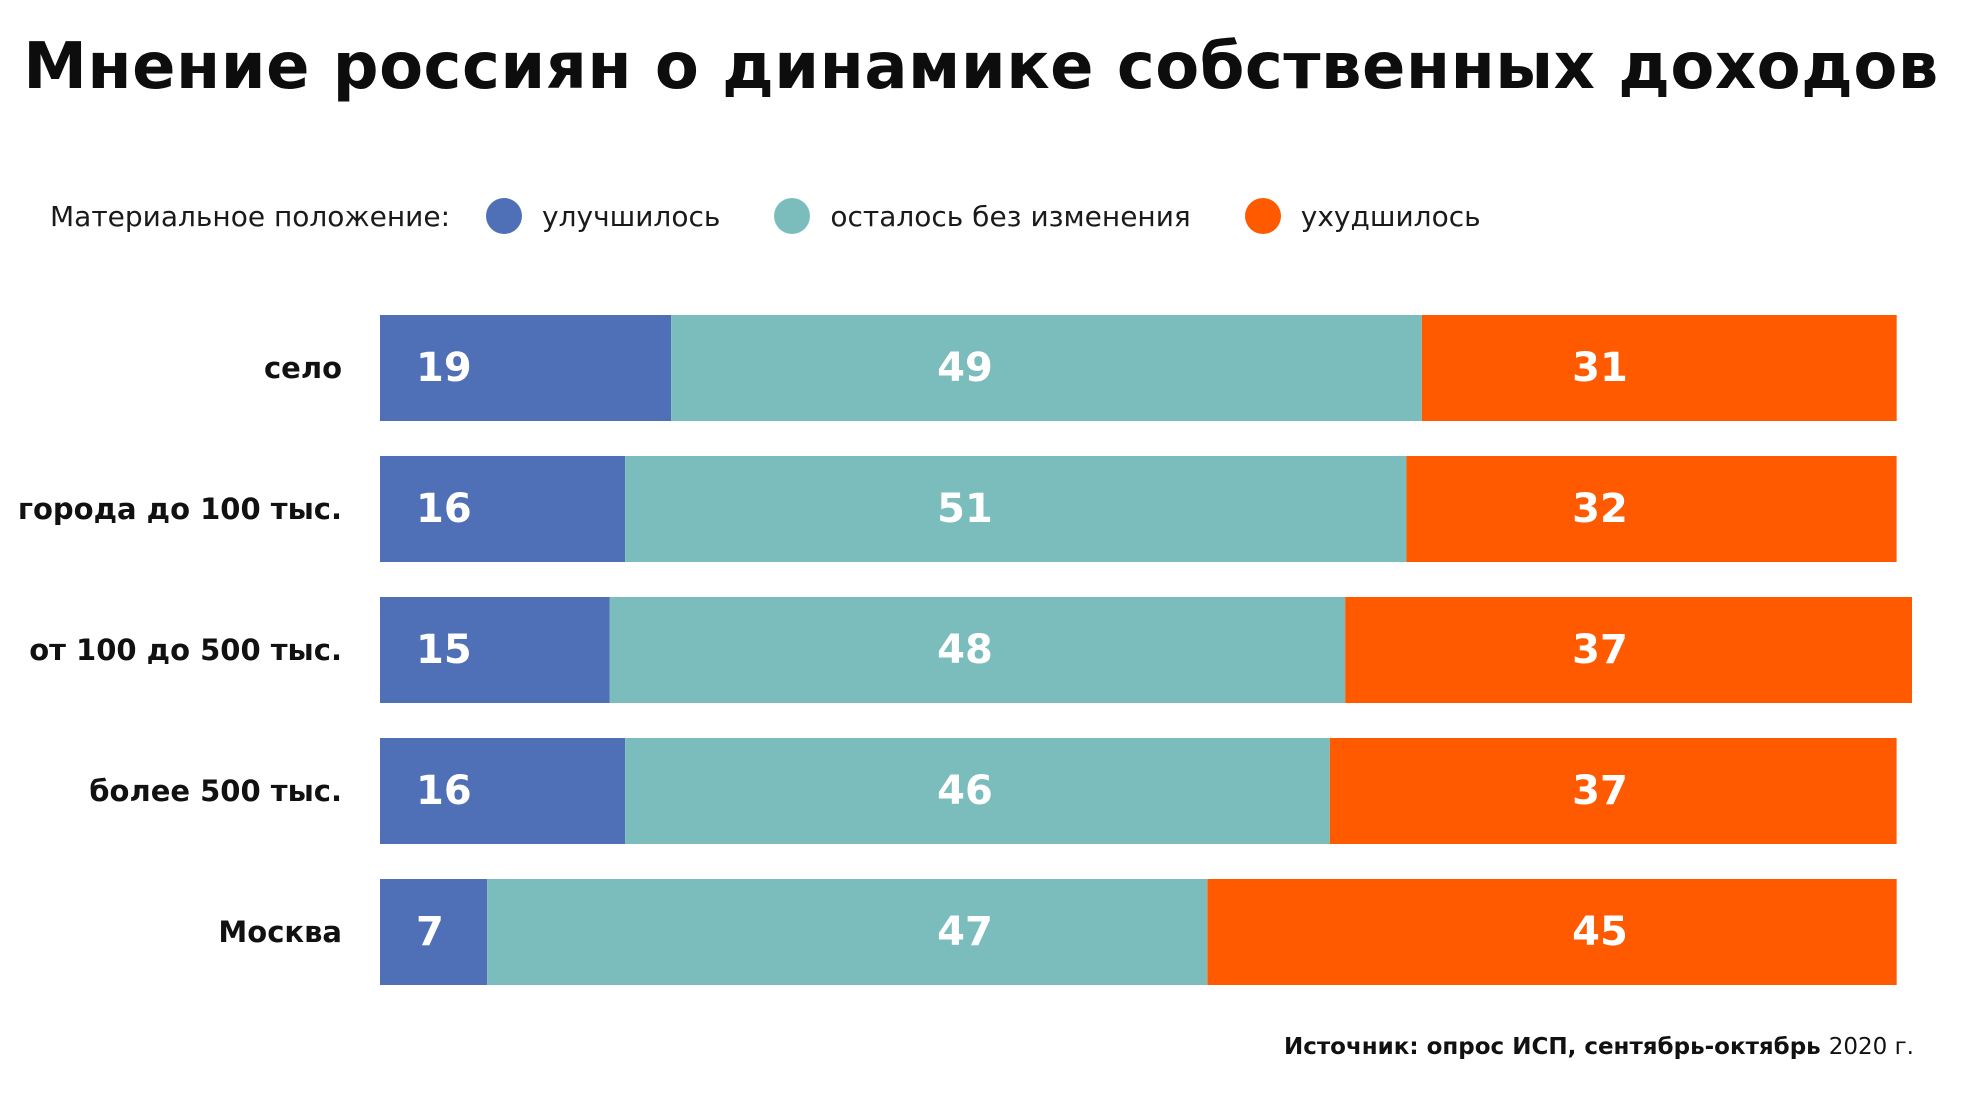 The height and width of the screenshot is (1093, 1962). I want to click on legend-swatch-worsened, so click(1262, 216).